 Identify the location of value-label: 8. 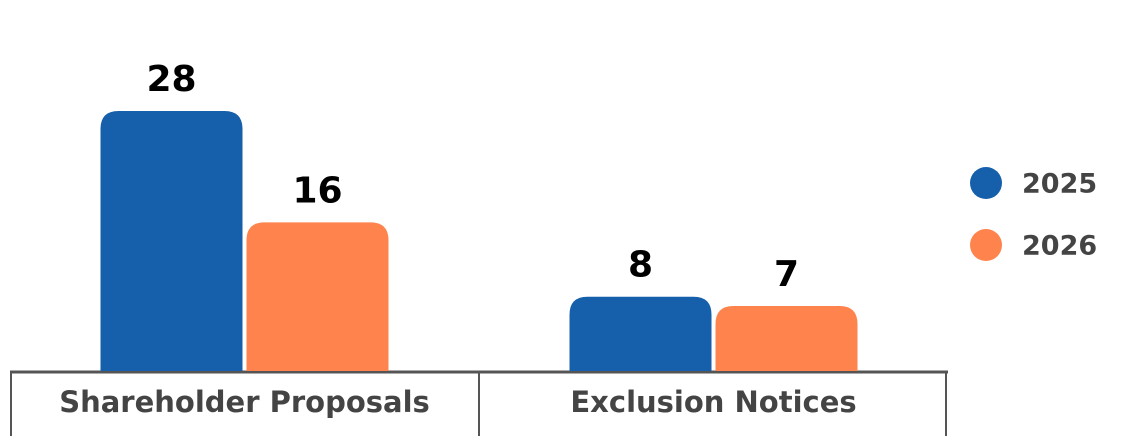
(640, 265).